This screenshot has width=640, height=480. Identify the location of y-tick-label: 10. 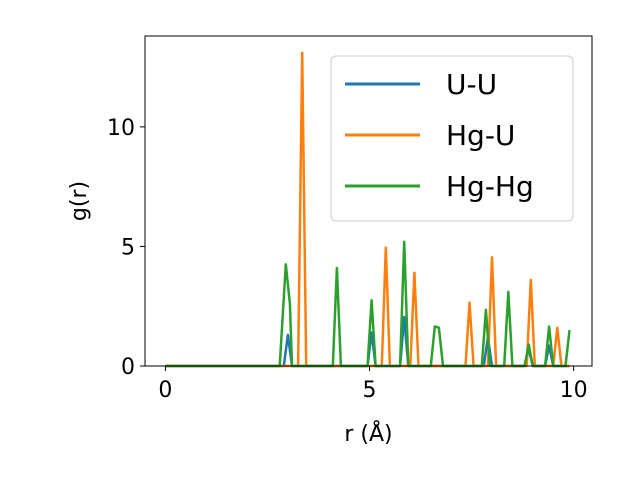
(121, 128).